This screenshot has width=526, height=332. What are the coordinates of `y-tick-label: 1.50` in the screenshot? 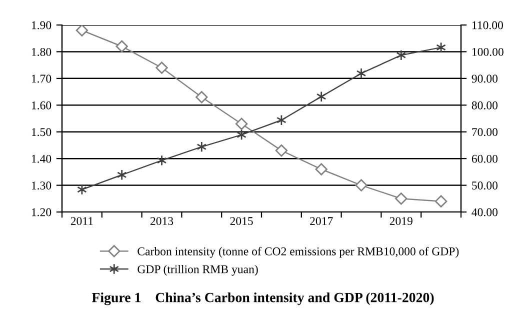 It's located at (42, 132).